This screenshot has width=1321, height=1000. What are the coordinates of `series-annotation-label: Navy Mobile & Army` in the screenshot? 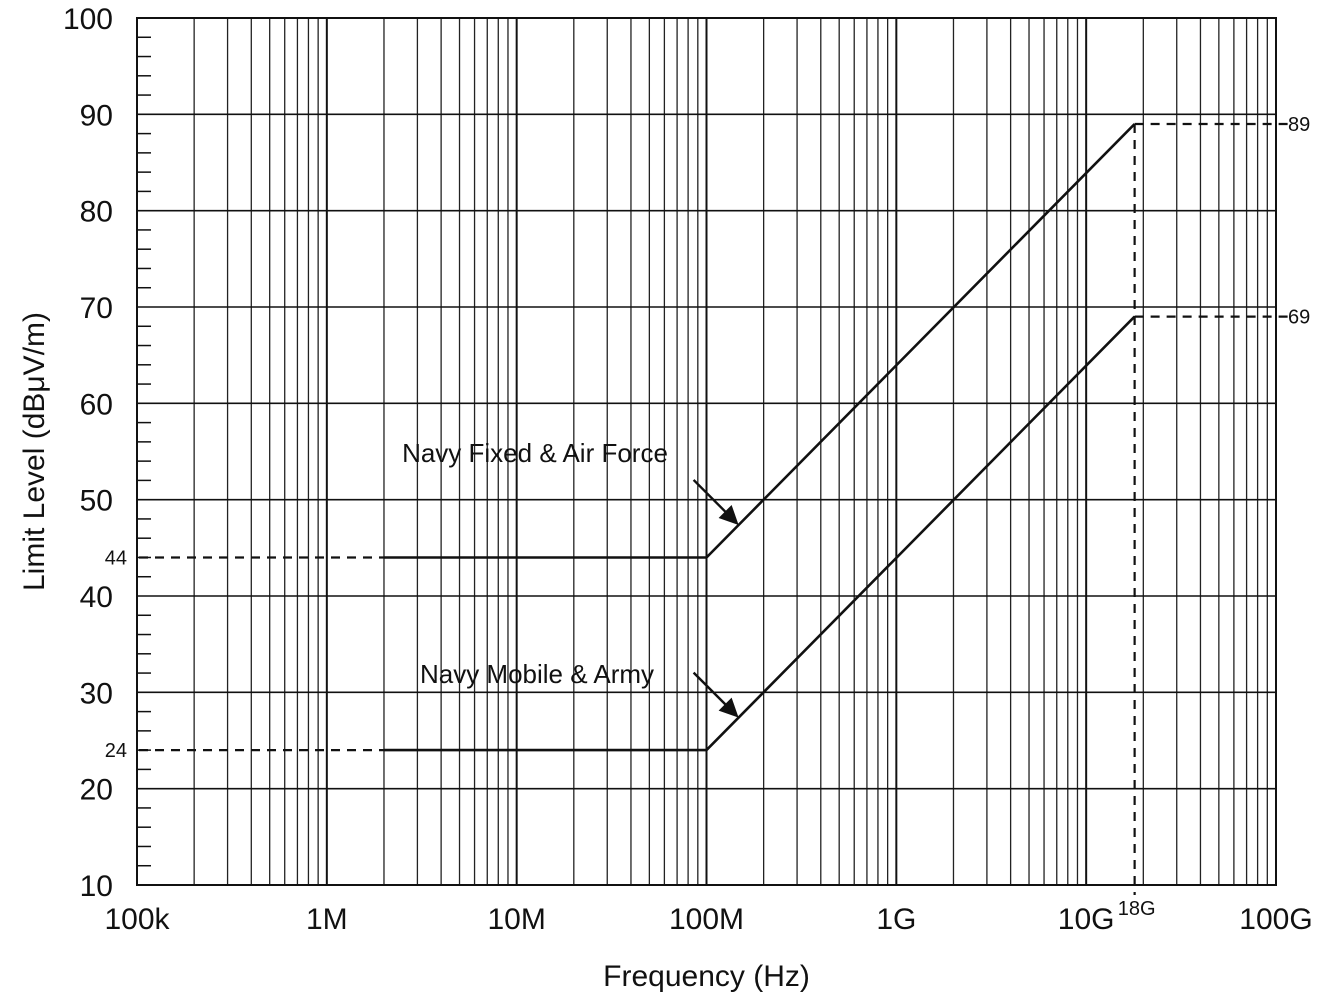 It's located at (537, 674).